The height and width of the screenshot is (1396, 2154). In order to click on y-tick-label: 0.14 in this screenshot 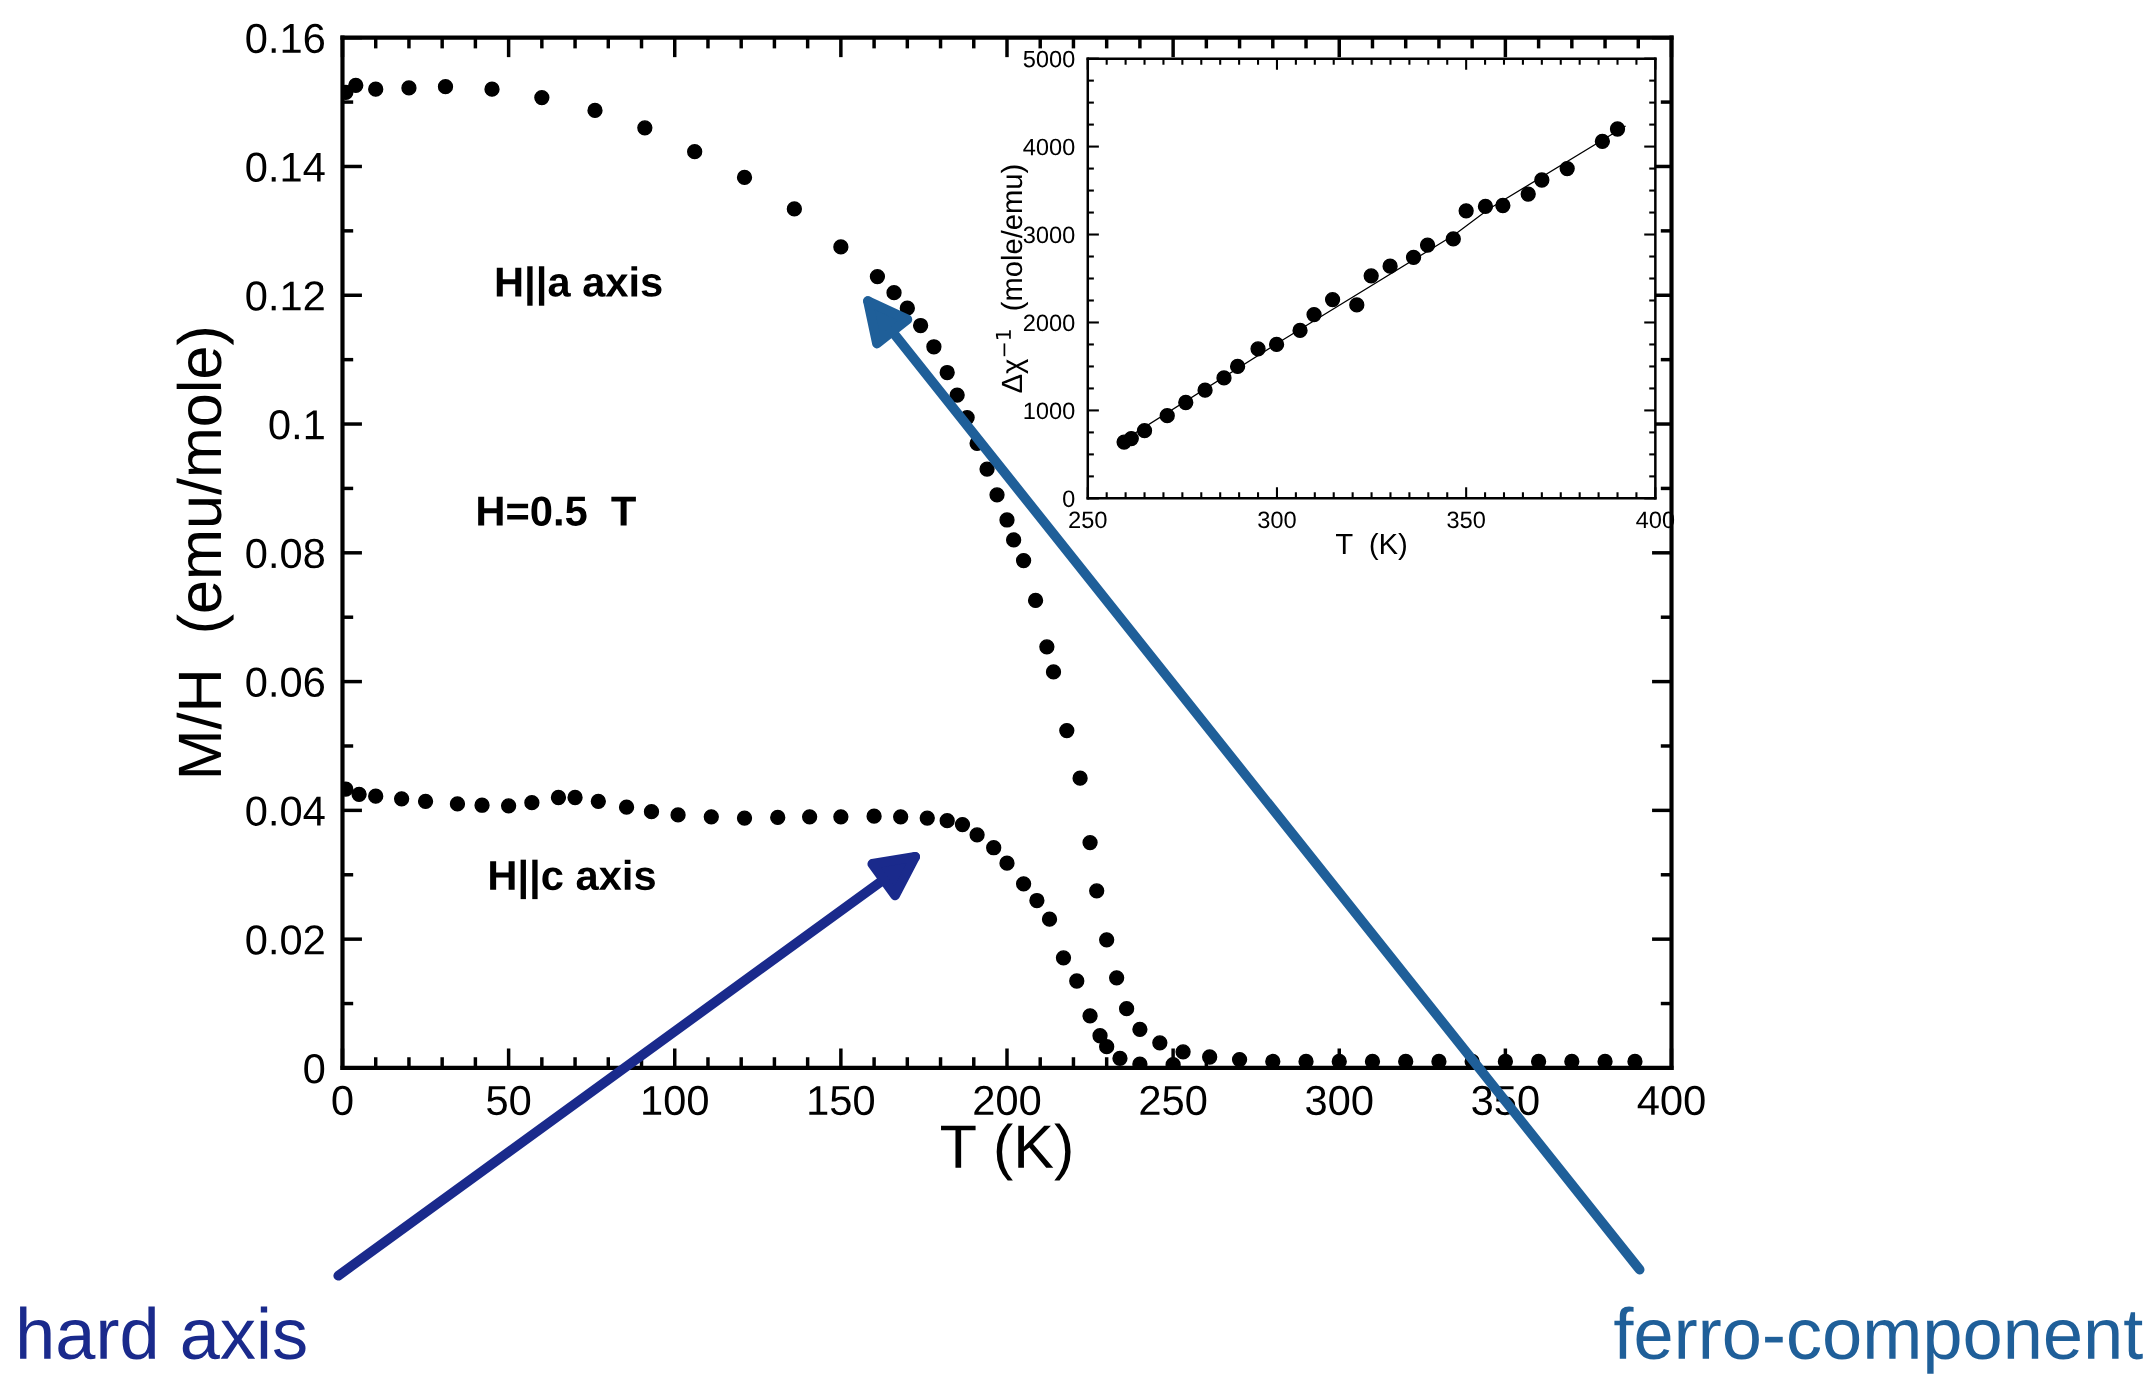, I will do `click(285, 167)`.